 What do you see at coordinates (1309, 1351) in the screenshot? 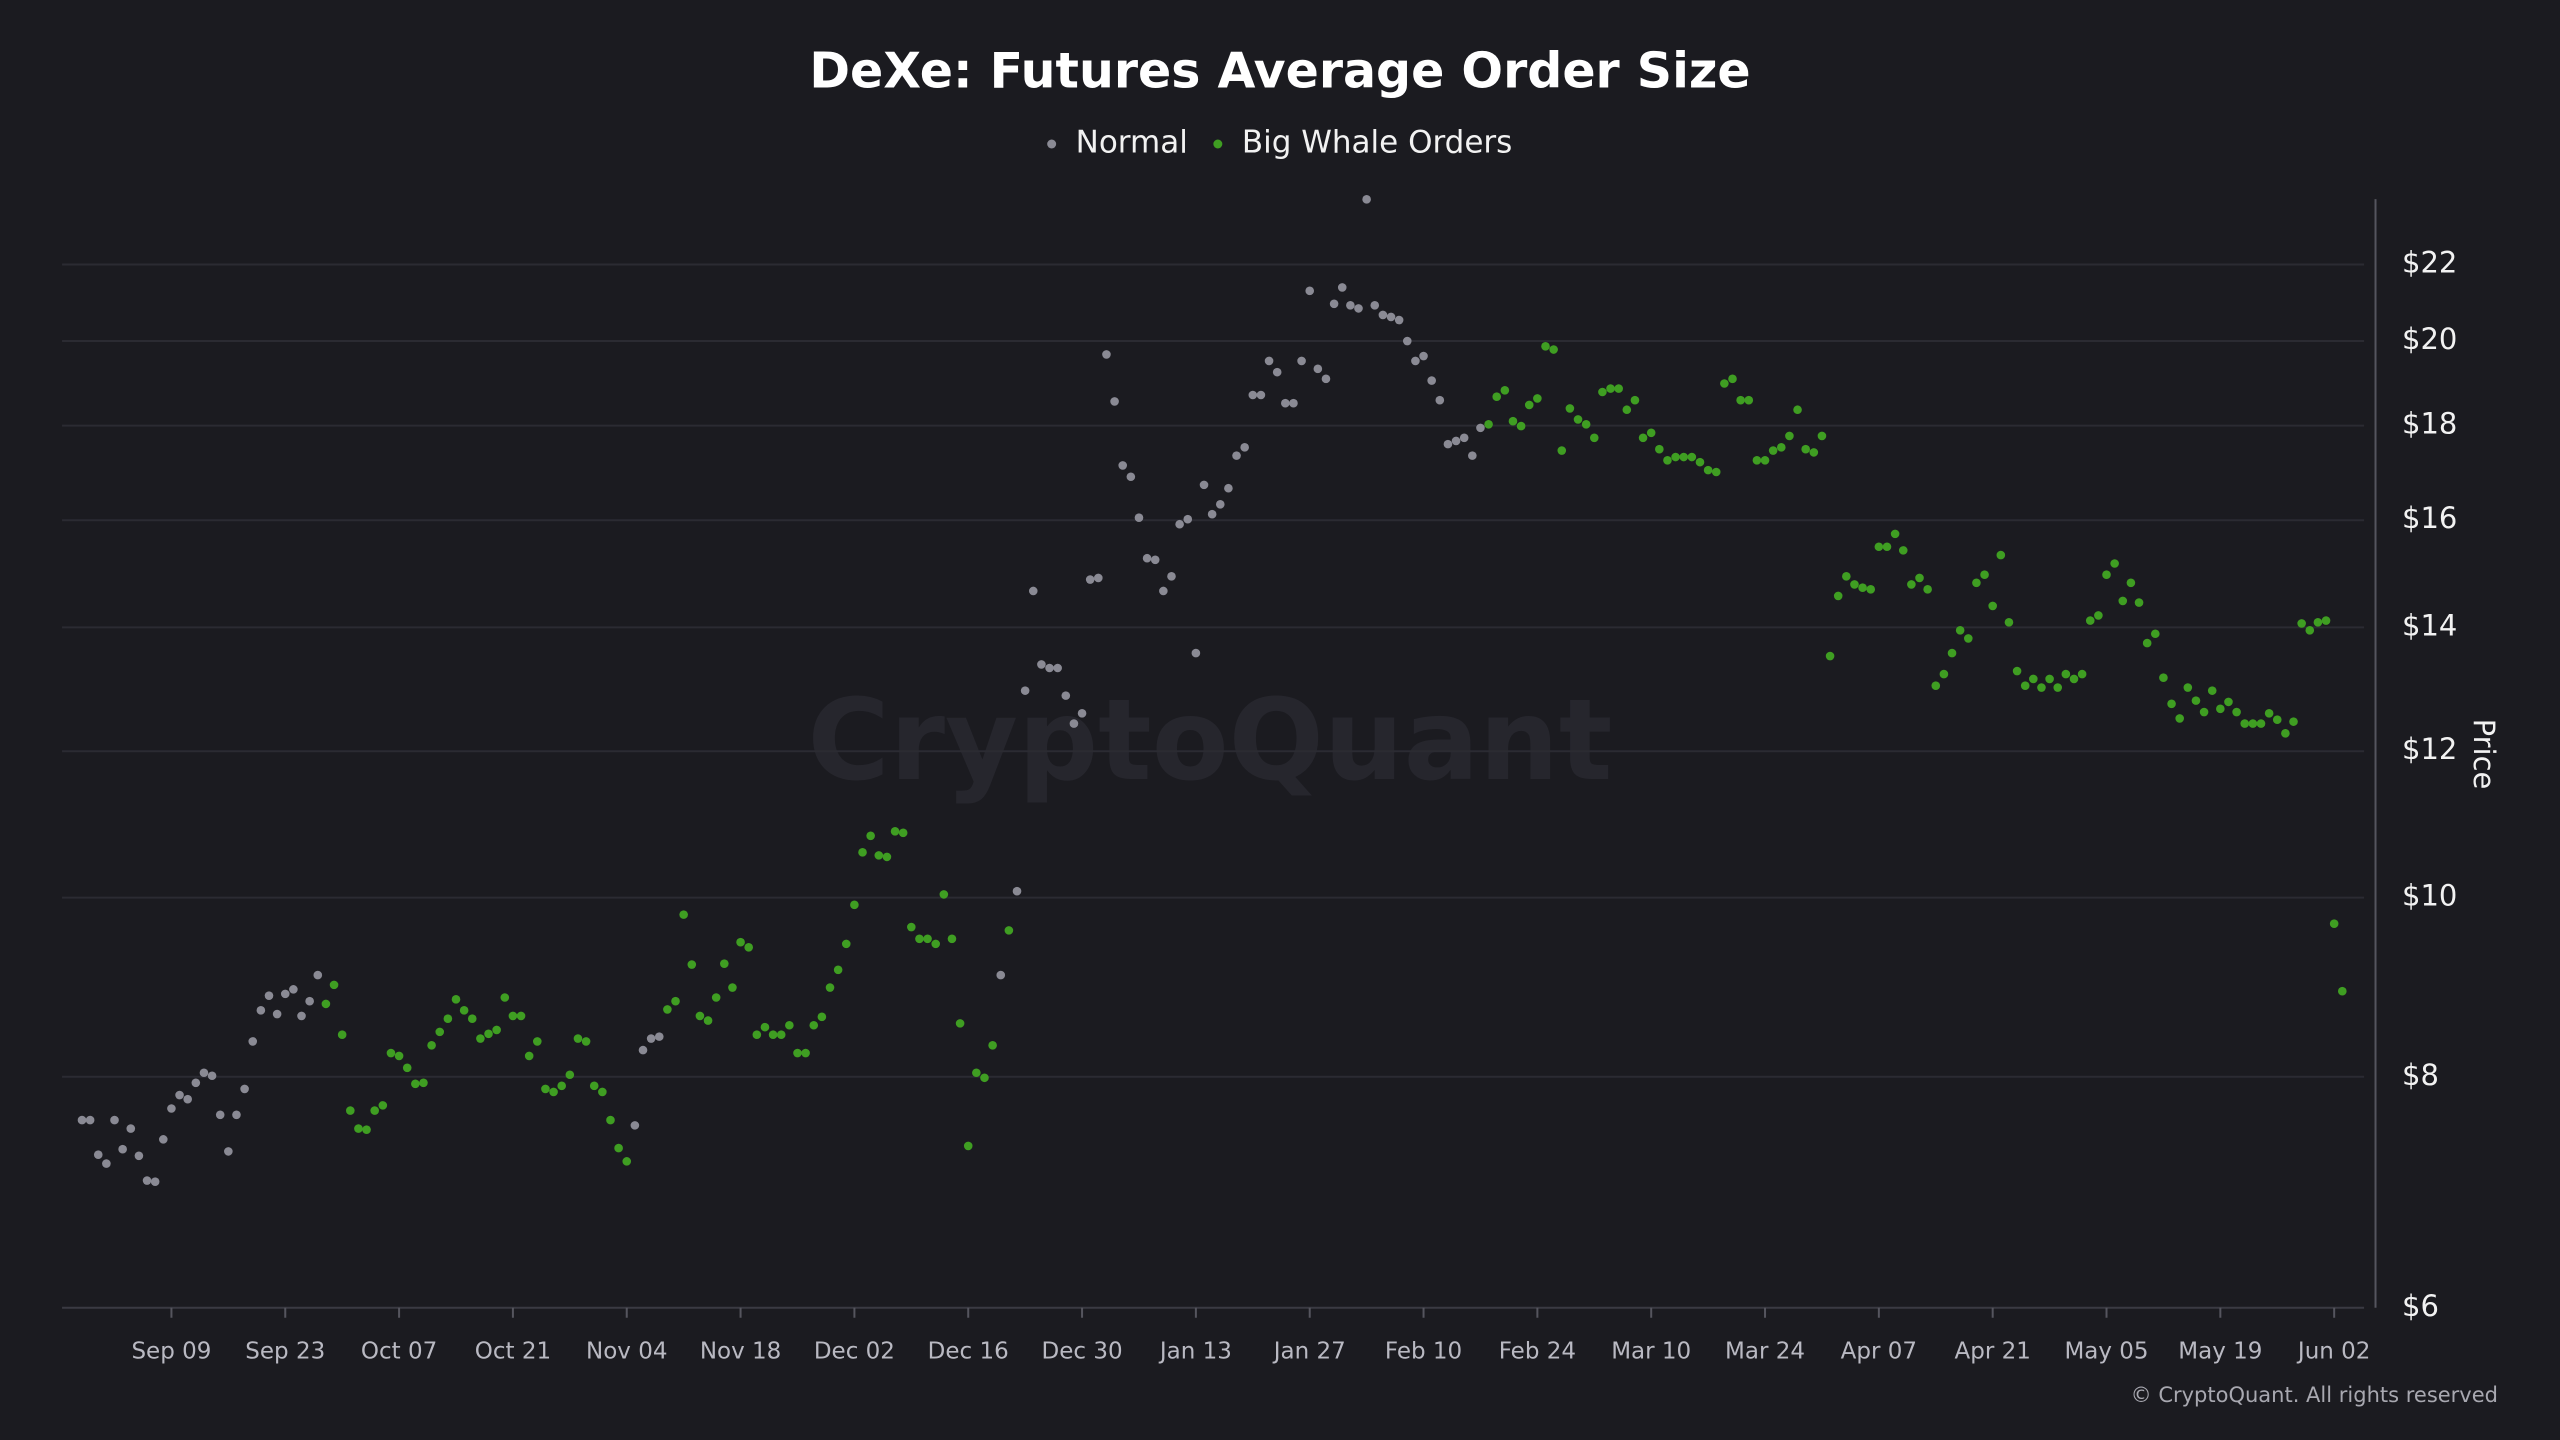
I see `x-tick-label: Jan 27` at bounding box center [1309, 1351].